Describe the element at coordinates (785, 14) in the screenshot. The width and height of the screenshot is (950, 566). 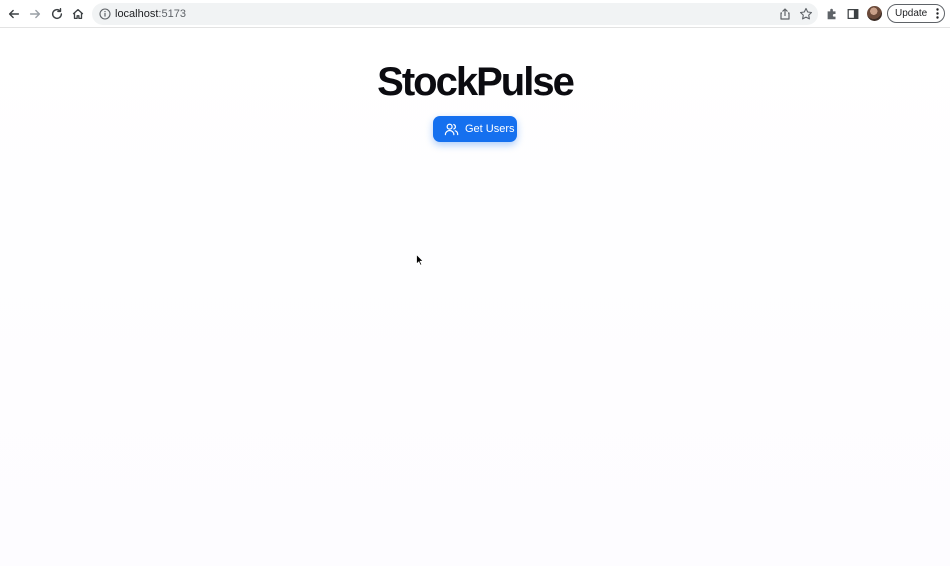
I see `share-icon` at that location.